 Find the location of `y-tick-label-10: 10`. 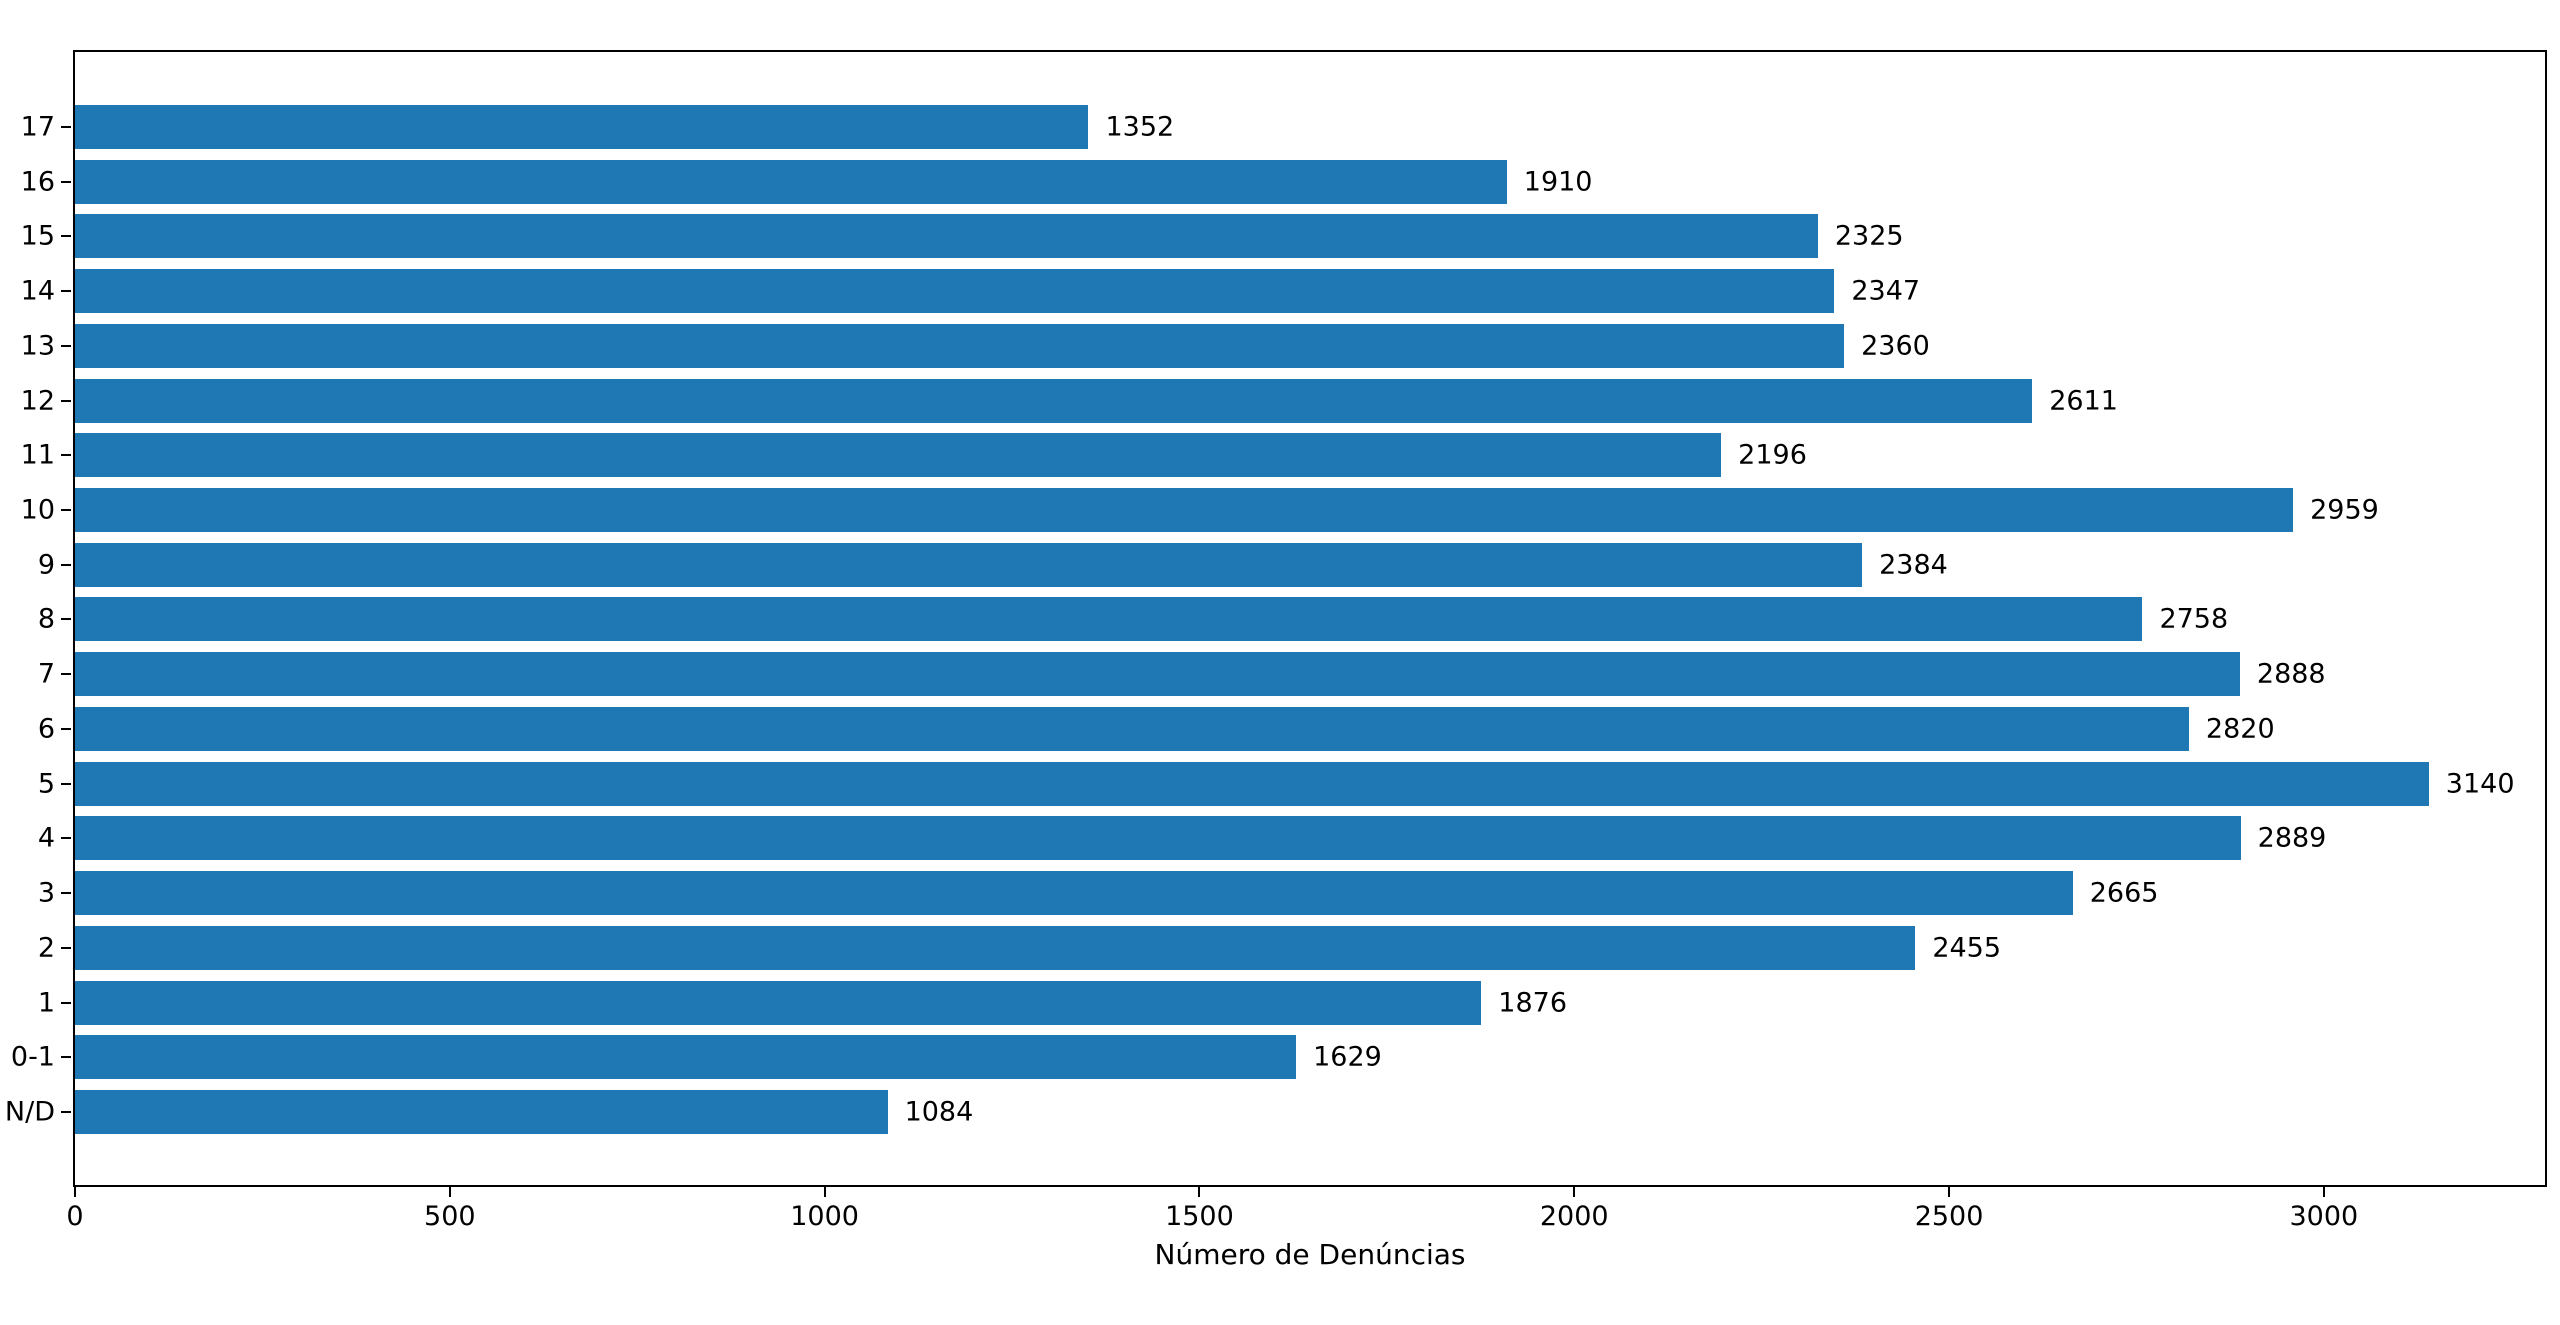

y-tick-label-10: 10 is located at coordinates (37, 510).